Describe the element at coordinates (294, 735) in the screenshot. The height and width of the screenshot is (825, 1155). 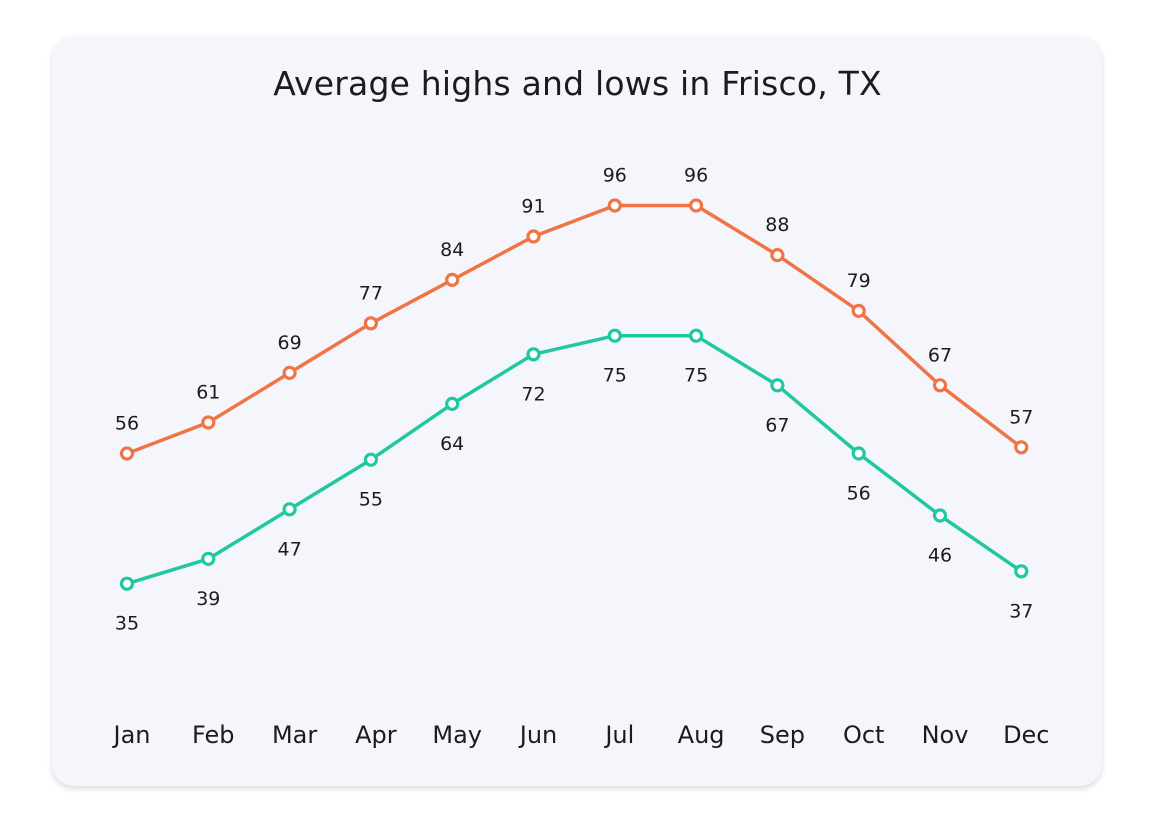
I see `x-tick-label: Mar` at that location.